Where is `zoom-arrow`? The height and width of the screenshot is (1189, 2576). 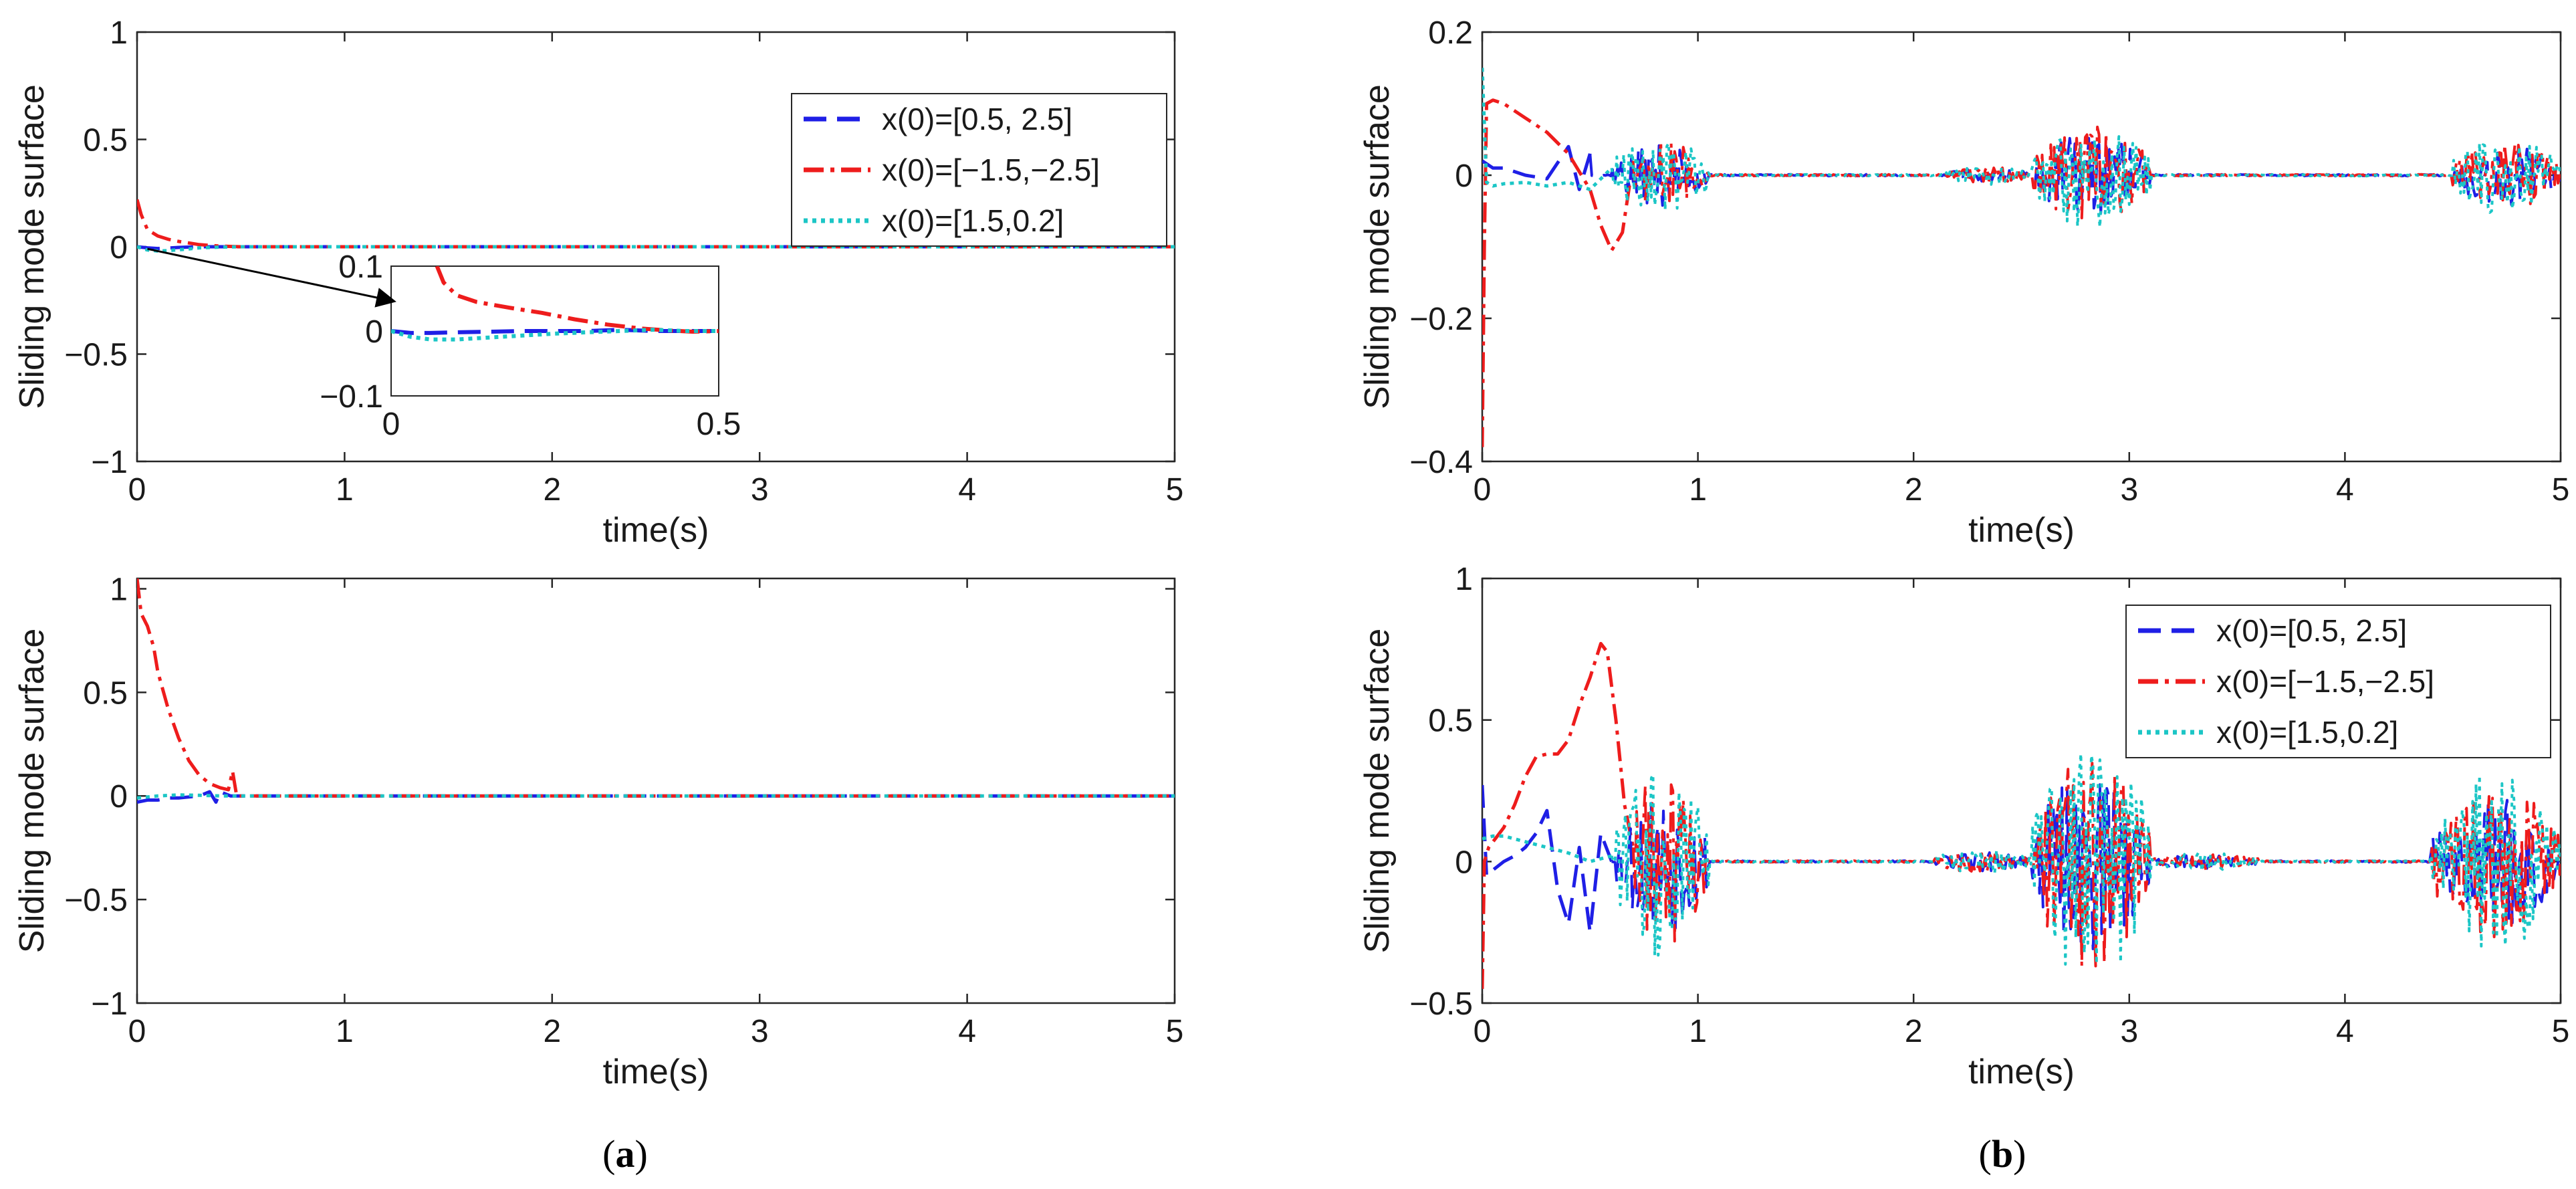
zoom-arrow is located at coordinates (271, 278).